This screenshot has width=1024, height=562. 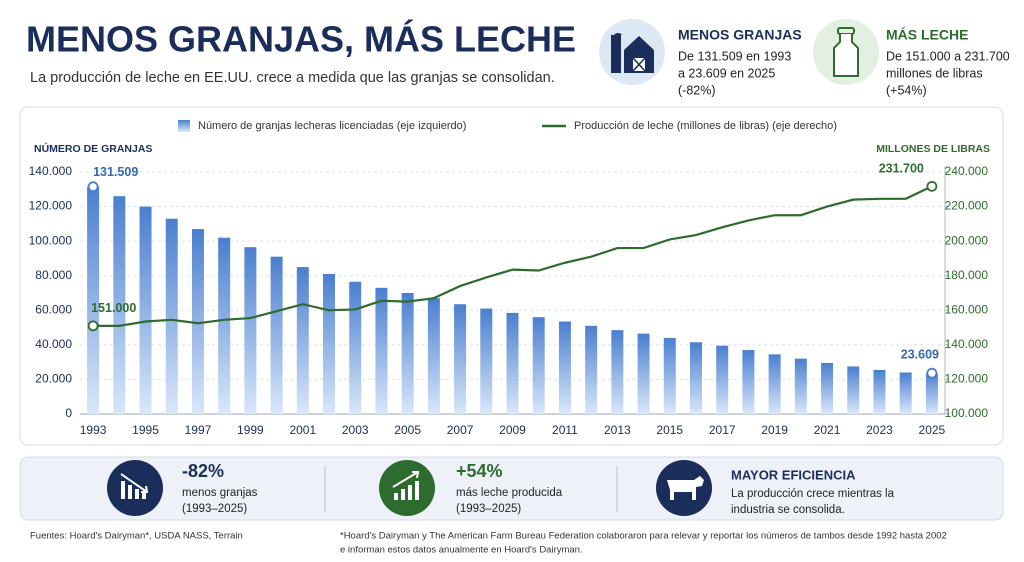 I want to click on stat-value: +54%, so click(x=479, y=471).